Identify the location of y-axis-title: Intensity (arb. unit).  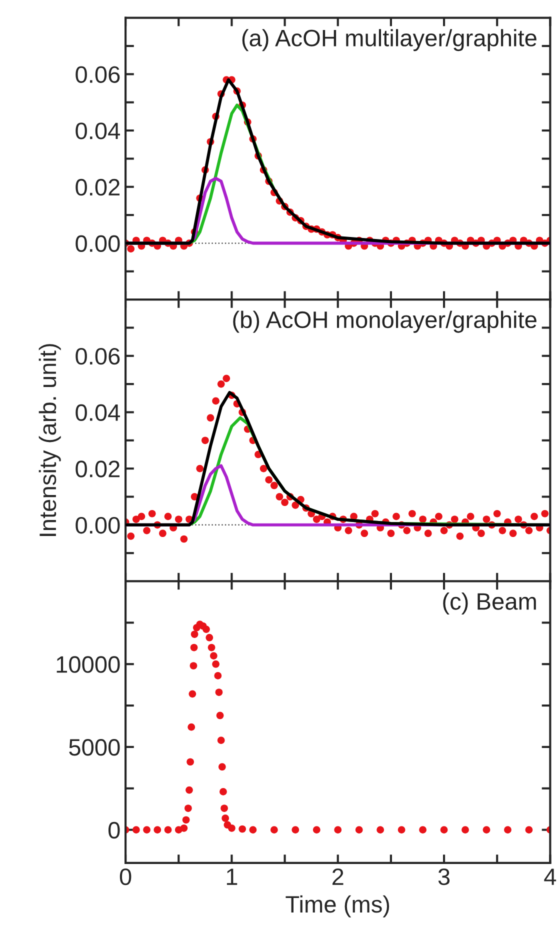
(49, 440).